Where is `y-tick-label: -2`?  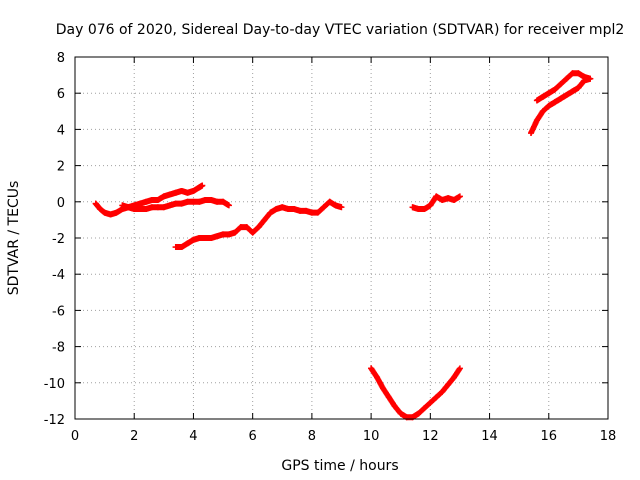 y-tick-label: -2 is located at coordinates (58, 239).